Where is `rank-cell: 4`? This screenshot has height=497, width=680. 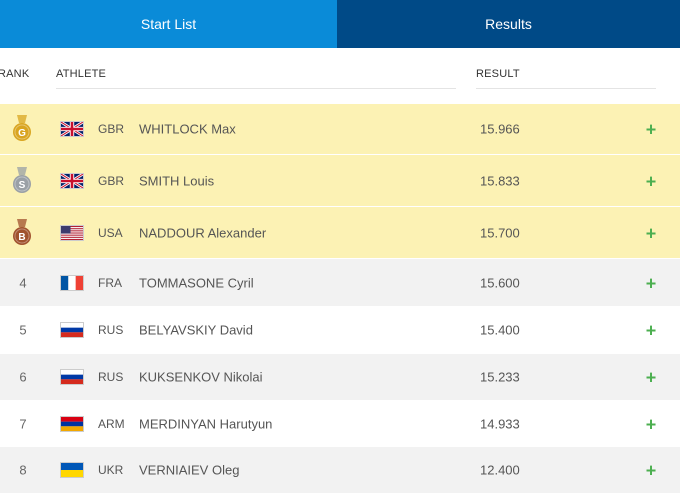 rank-cell: 4 is located at coordinates (23, 282).